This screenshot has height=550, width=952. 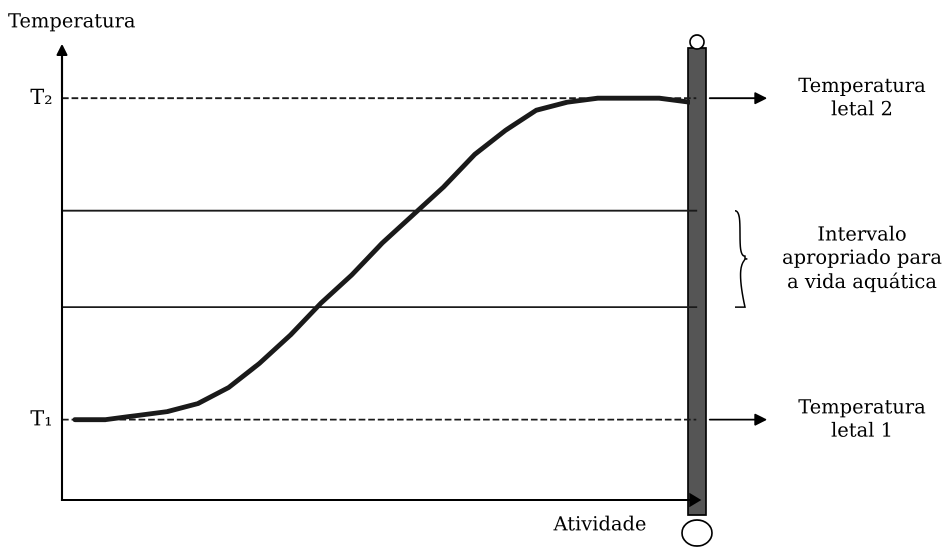 I want to click on y-axis-title: Temperatura, so click(x=71, y=22).